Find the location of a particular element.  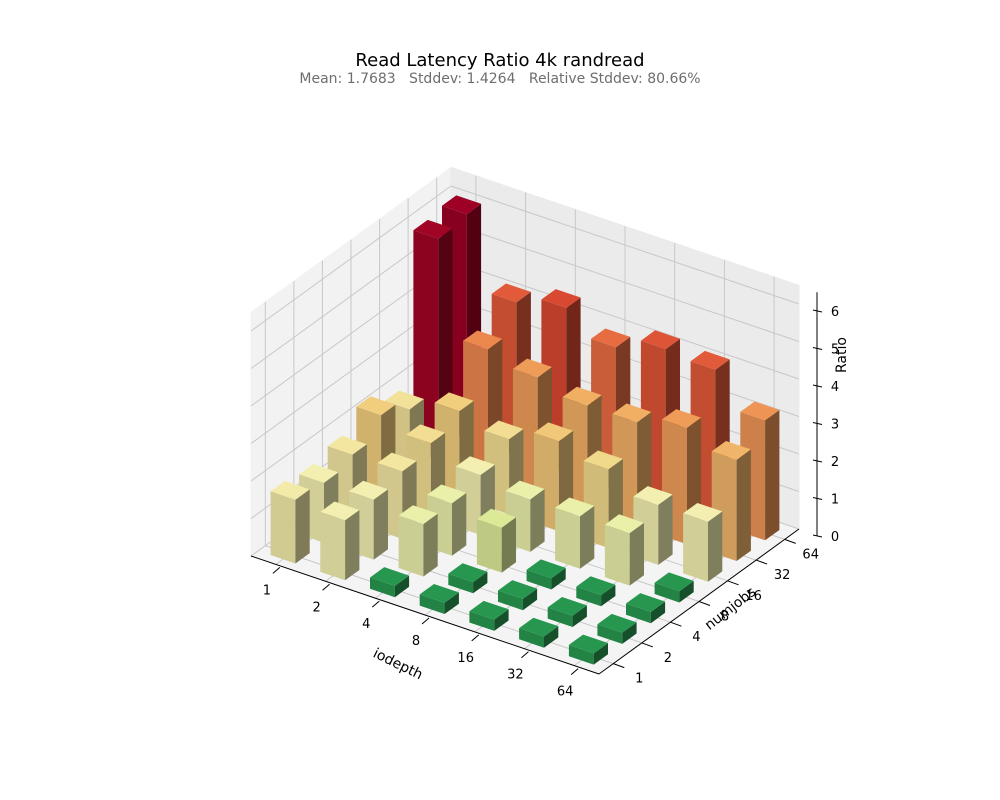

y-tick-label: 32 is located at coordinates (782, 575).